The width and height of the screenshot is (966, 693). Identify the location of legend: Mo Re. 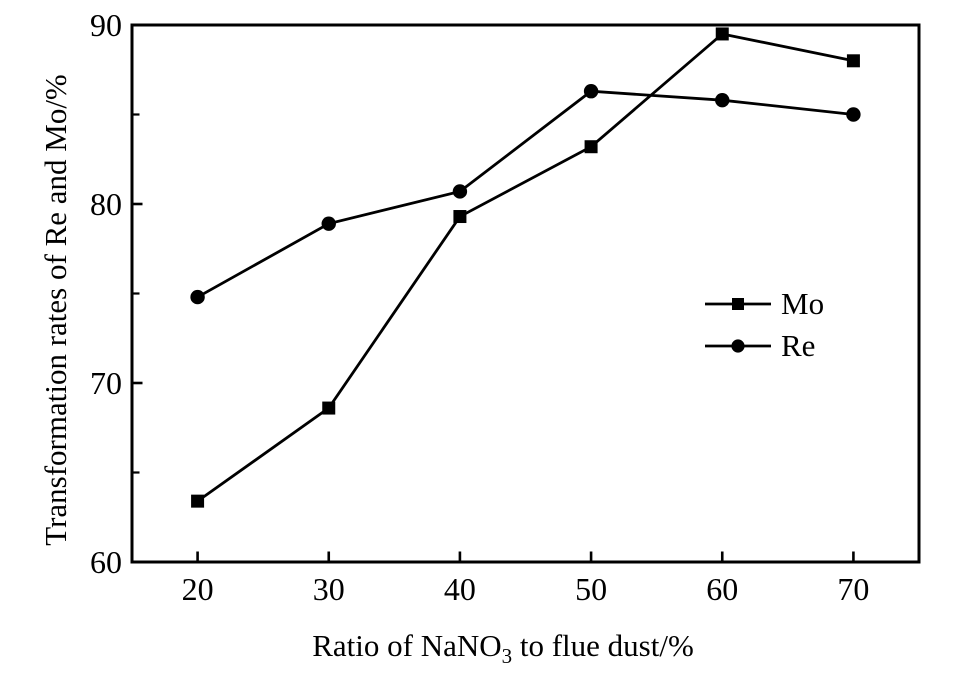
(764, 325).